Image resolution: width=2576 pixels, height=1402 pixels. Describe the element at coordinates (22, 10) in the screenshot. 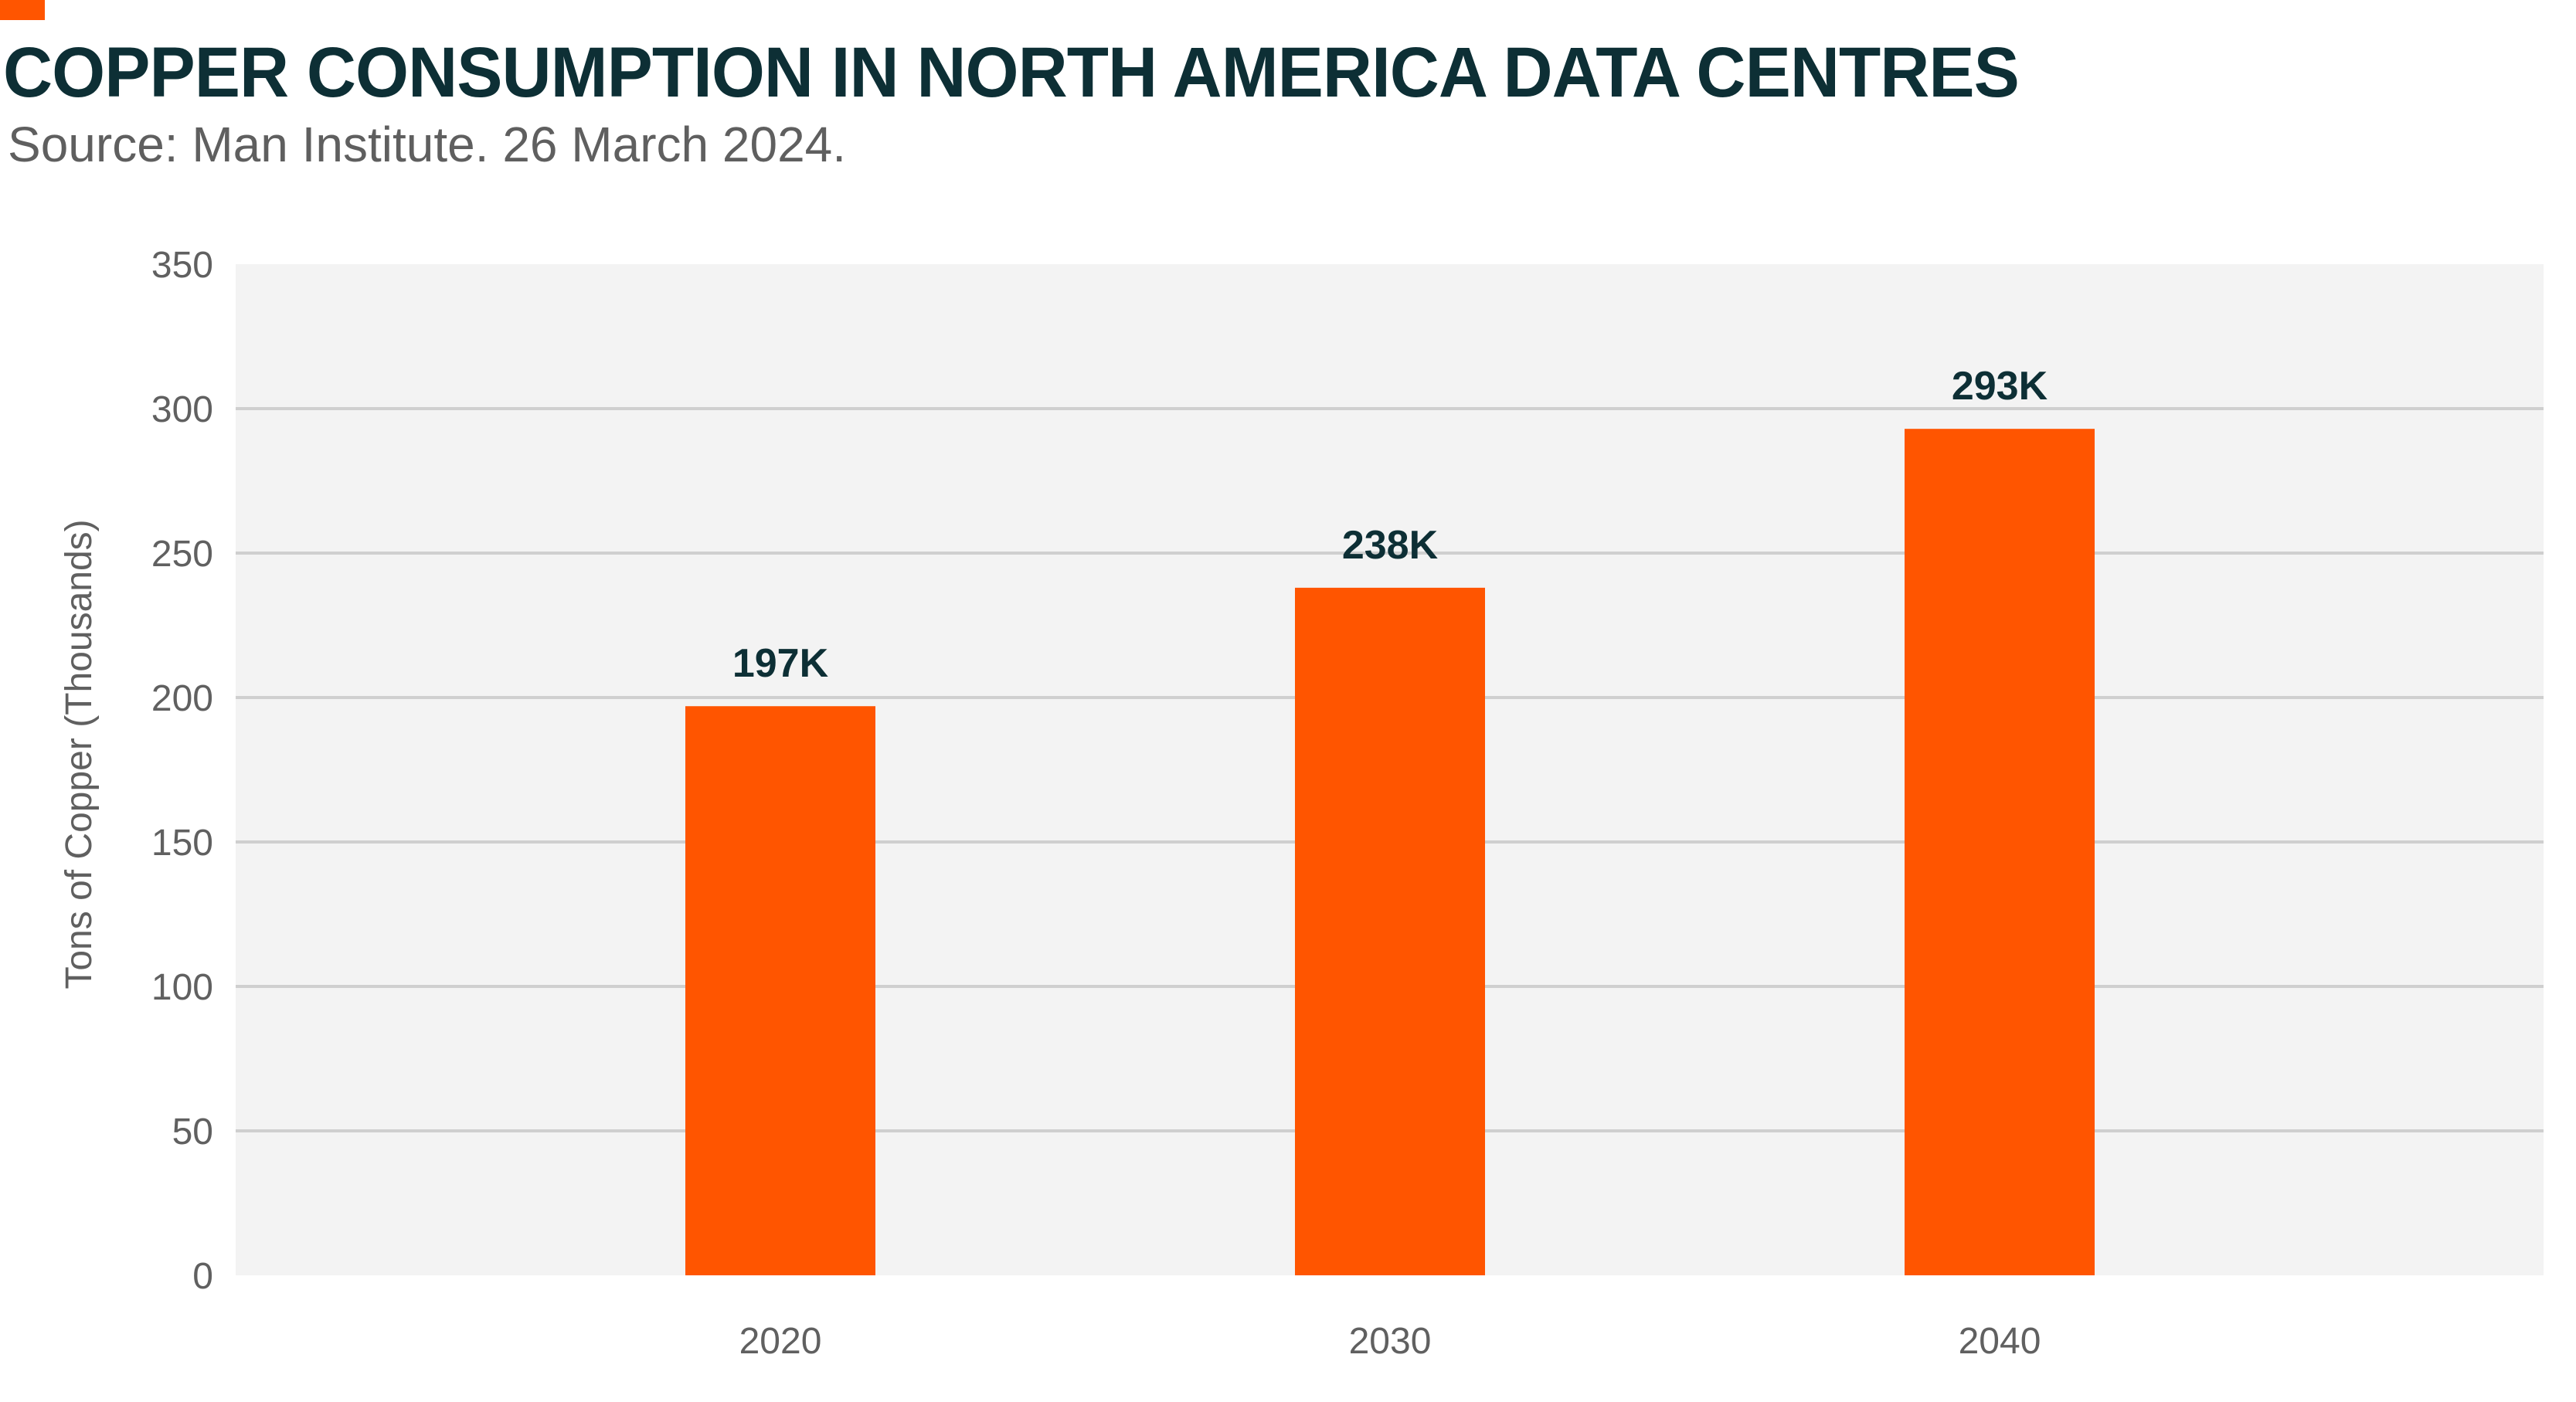

I see `accent-mark` at that location.